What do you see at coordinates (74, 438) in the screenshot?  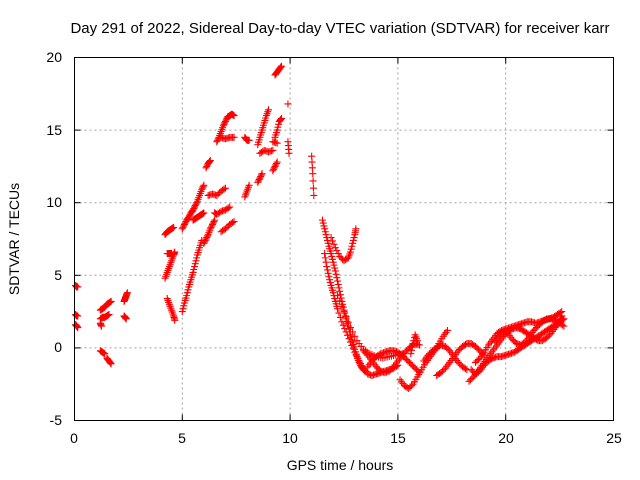 I see `x-tick-label: 0` at bounding box center [74, 438].